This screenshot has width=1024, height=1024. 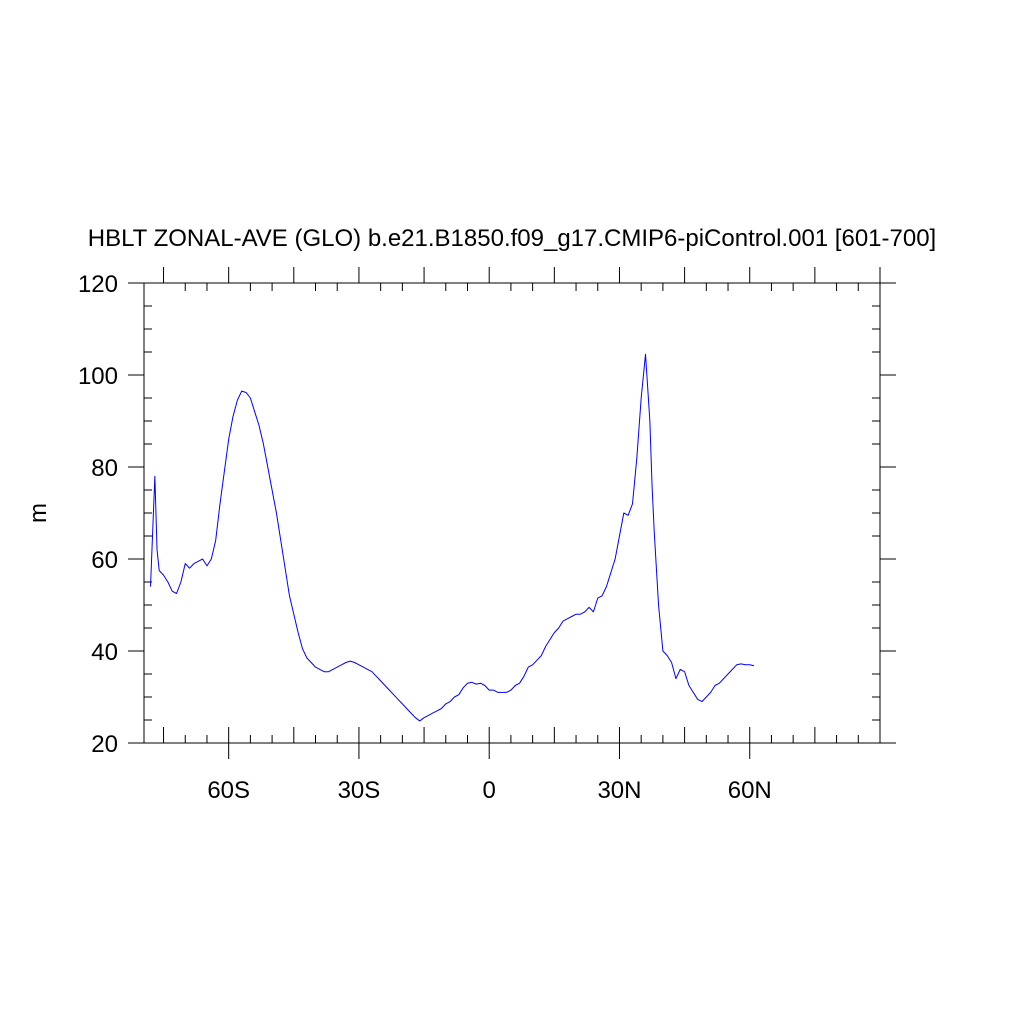 What do you see at coordinates (38, 513) in the screenshot?
I see `y-axis-label: m` at bounding box center [38, 513].